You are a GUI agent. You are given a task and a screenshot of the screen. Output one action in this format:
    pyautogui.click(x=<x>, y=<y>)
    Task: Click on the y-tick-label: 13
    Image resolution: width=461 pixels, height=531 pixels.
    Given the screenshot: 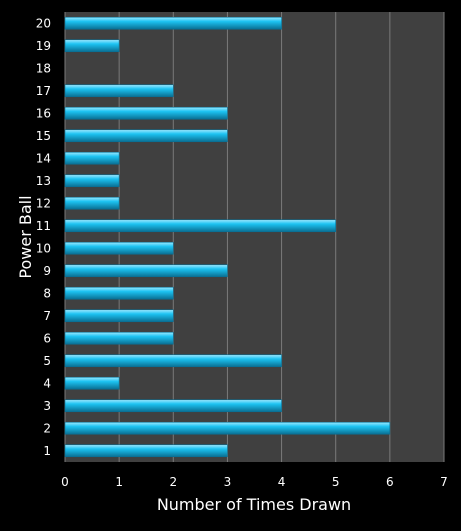 What is the action you would take?
    pyautogui.click(x=43, y=181)
    